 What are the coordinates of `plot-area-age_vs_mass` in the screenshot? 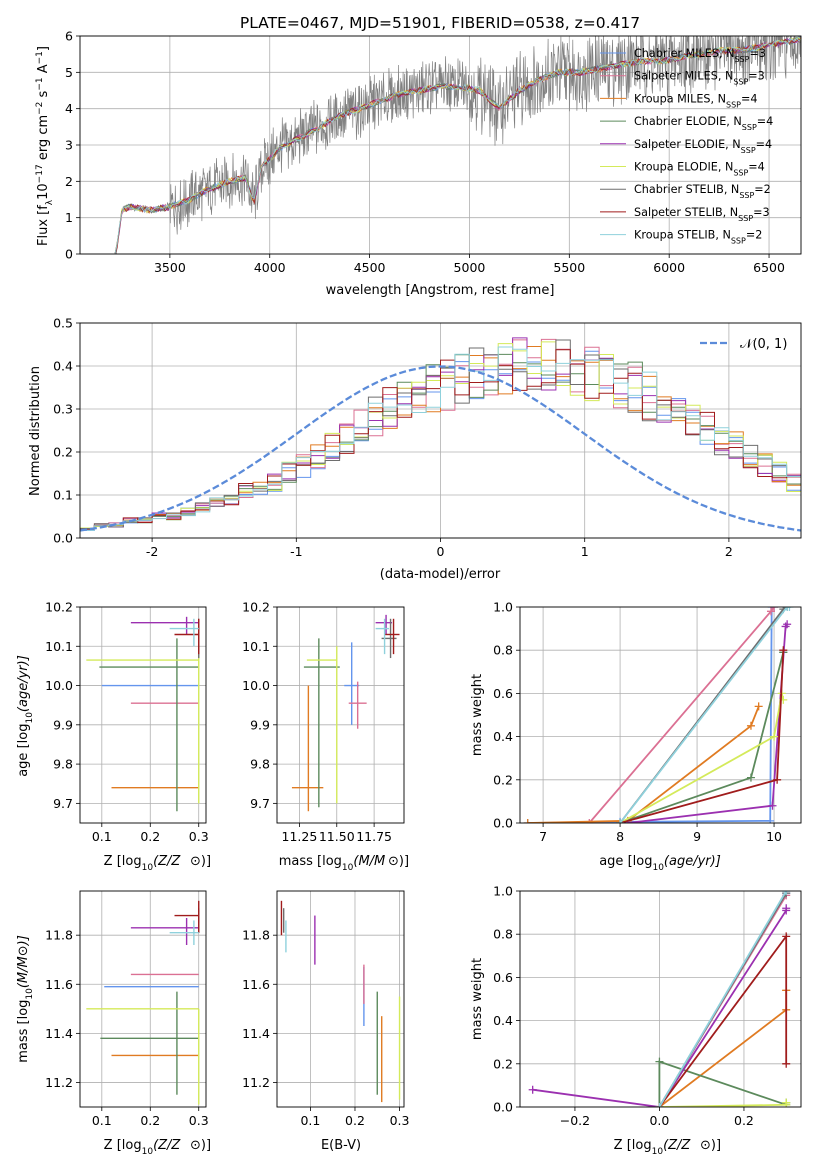 It's located at (345, 713).